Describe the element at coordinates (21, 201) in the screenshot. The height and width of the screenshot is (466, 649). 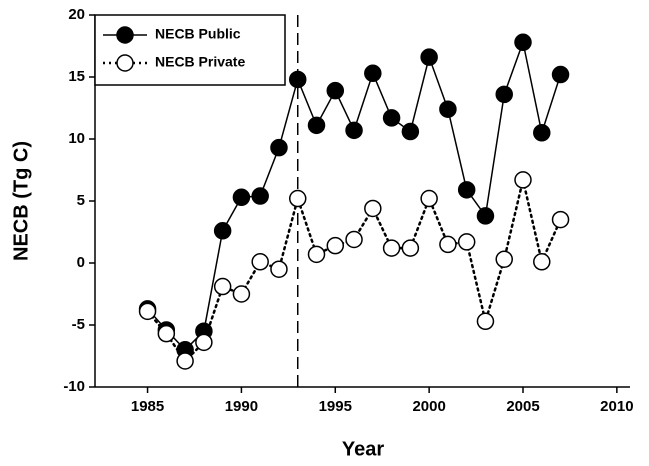
I see `y-axis-label: NECB (Tg C)` at that location.